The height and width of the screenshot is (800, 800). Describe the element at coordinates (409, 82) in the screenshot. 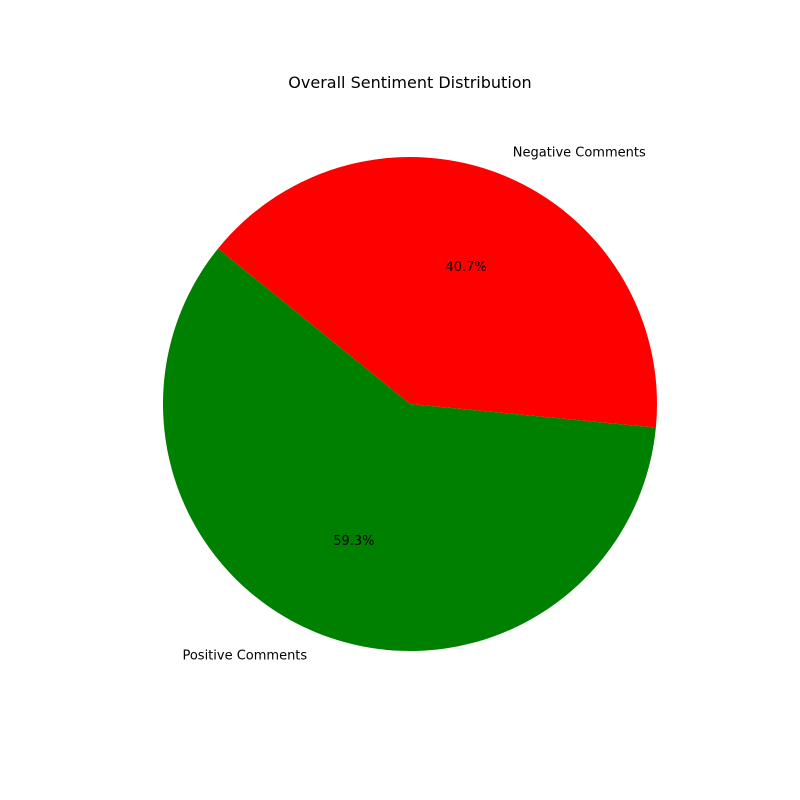

I see `chart-title: Overall Sentiment Distribution` at that location.